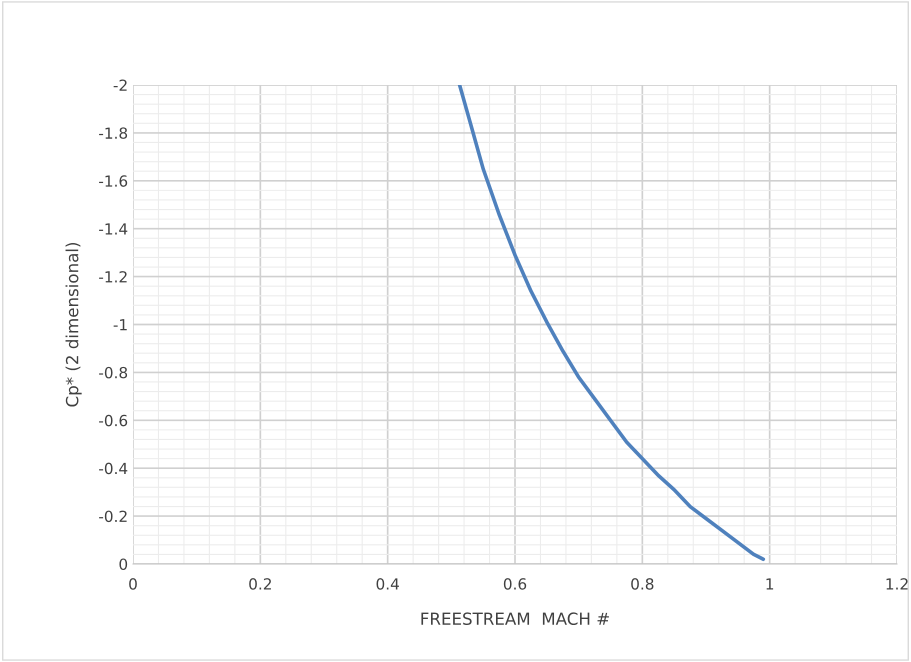 This screenshot has height=662, width=911. I want to click on x-tick-label: 1.2, so click(897, 584).